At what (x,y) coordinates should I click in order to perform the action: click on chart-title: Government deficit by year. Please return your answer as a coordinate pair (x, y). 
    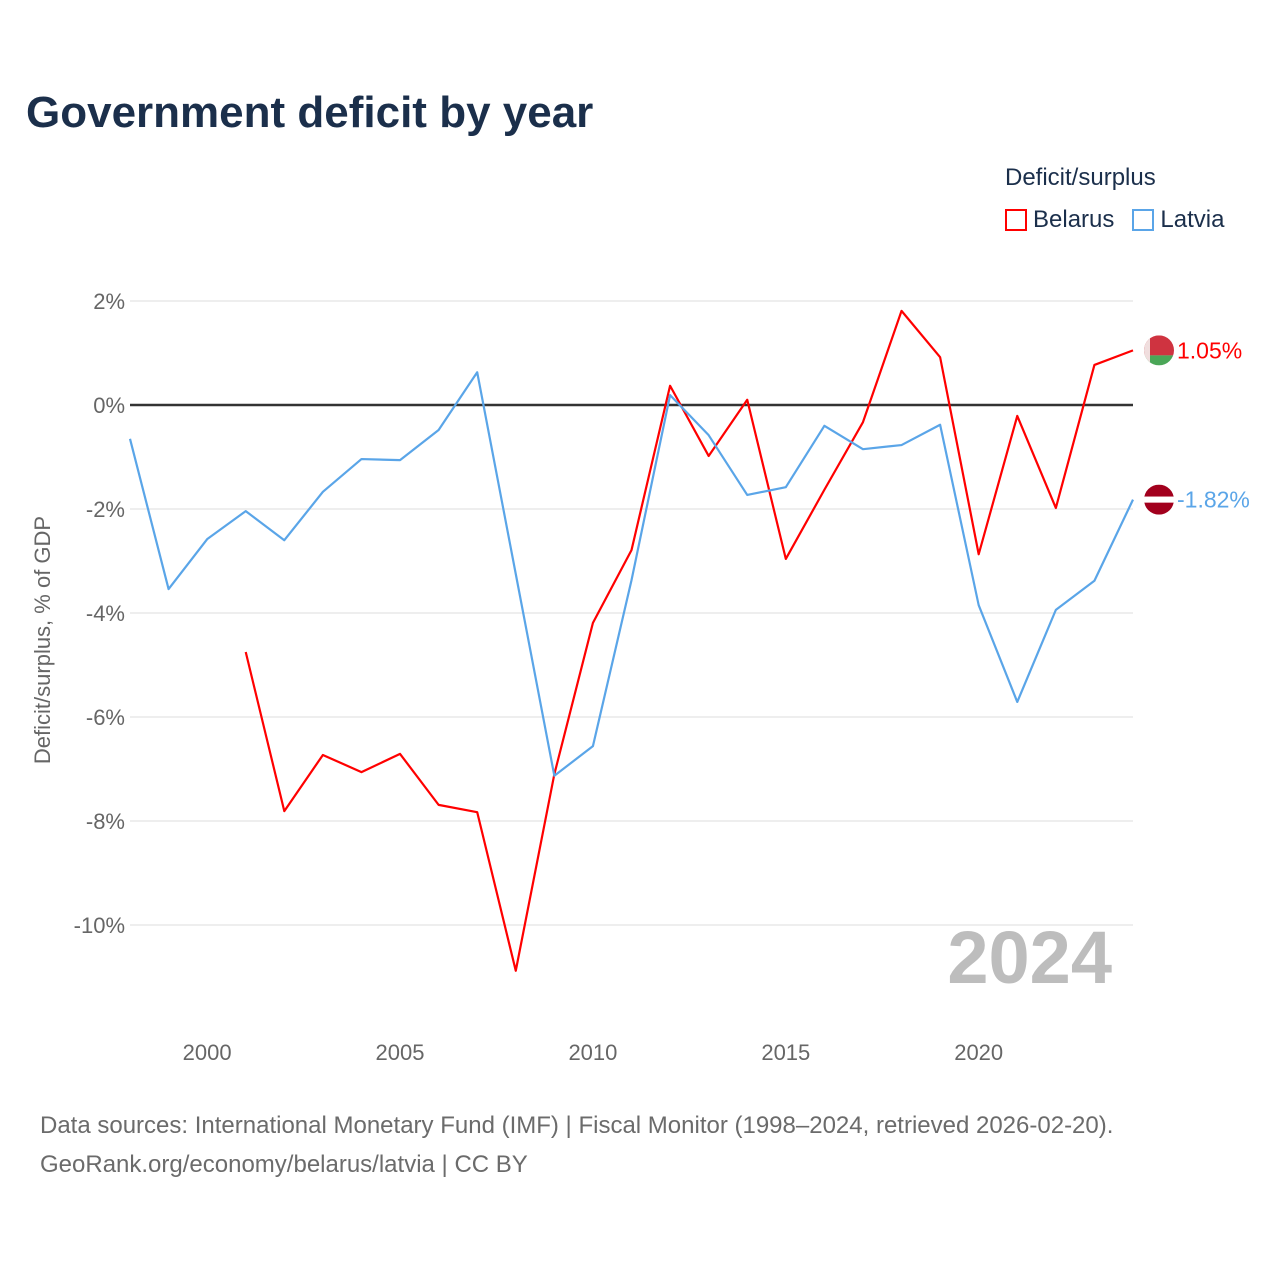
    Looking at the image, I should click on (310, 112).